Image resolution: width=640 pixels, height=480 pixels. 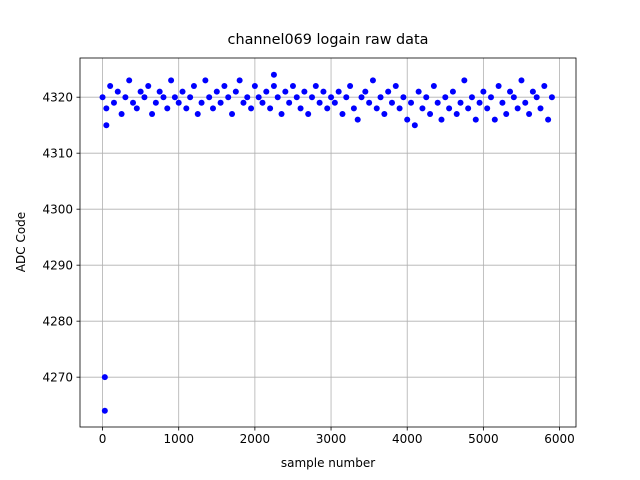 I want to click on x-tick-label: 2000, so click(x=255, y=439).